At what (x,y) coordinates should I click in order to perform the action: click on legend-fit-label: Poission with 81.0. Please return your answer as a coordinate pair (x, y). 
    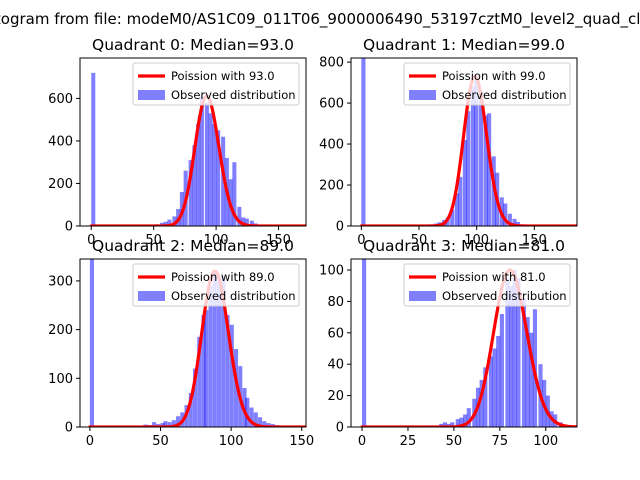
    Looking at the image, I should click on (494, 277).